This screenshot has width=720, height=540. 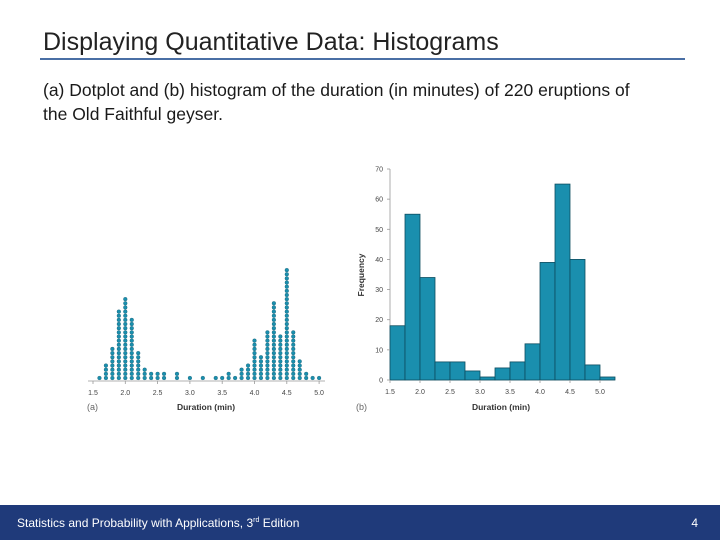 I want to click on dotplot-panel-label: (a), so click(x=92, y=407).